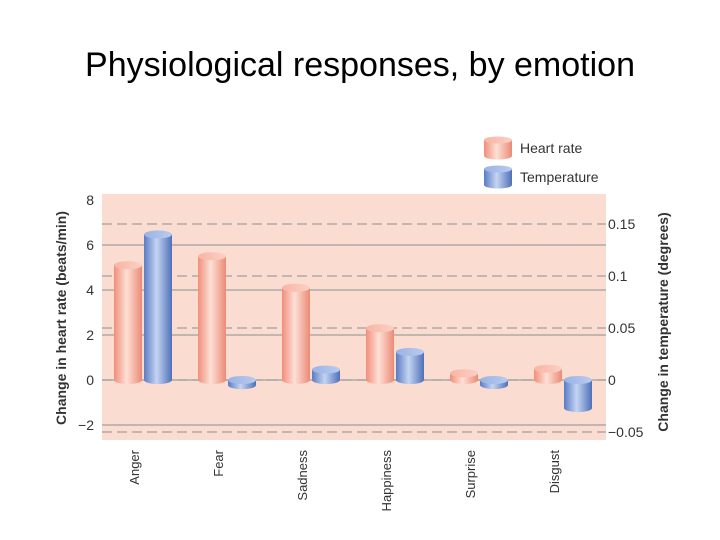 This screenshot has width=720, height=540. What do you see at coordinates (541, 162) in the screenshot?
I see `legend: Heart rate Temperature` at bounding box center [541, 162].